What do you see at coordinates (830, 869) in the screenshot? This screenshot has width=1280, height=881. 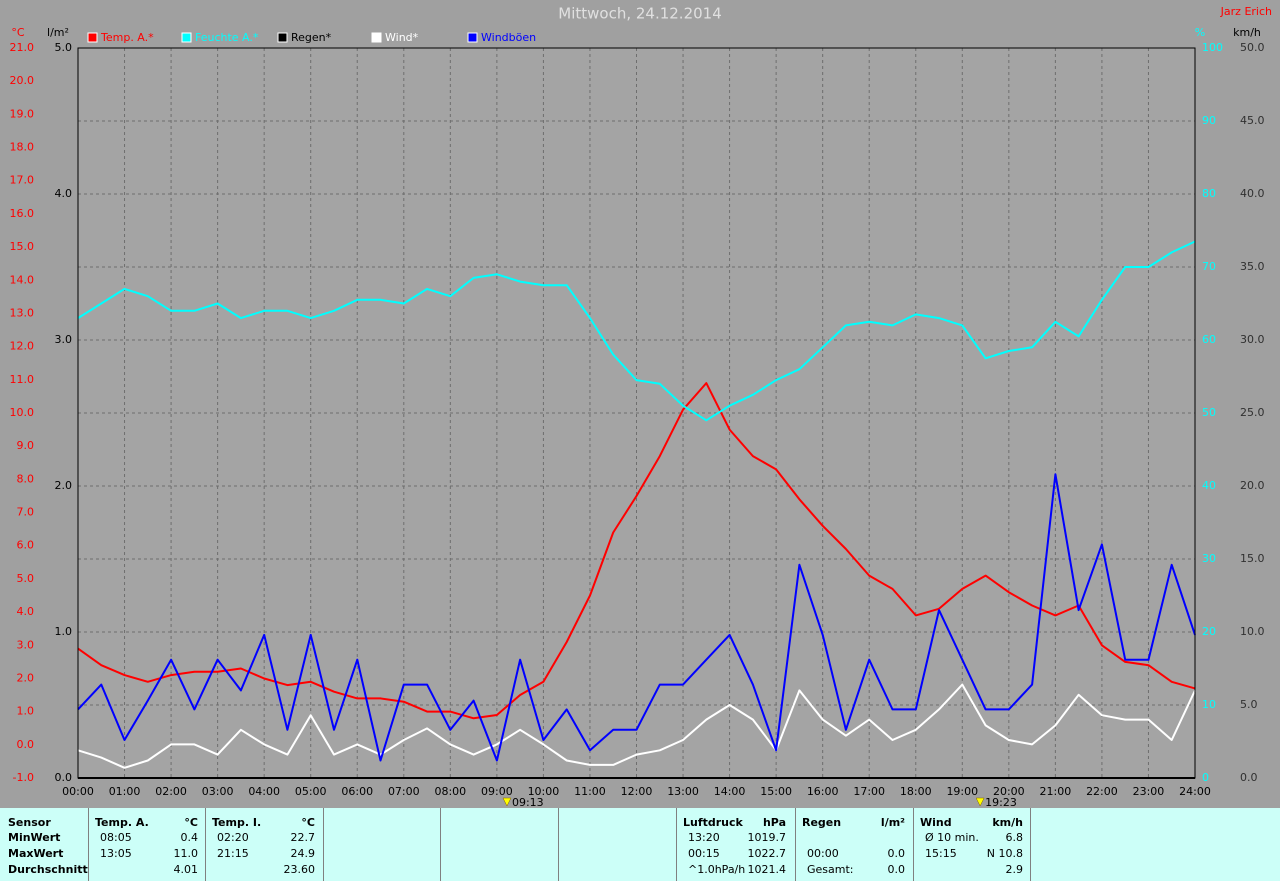 I see `cell-time: Gesamt:` at bounding box center [830, 869].